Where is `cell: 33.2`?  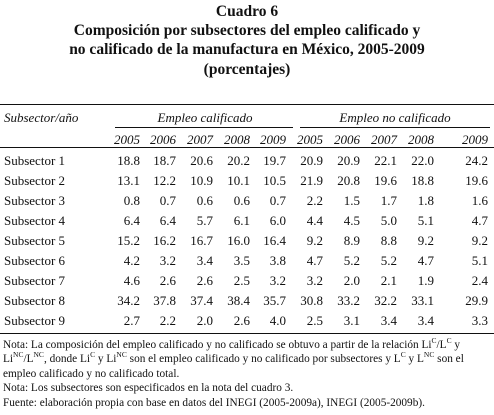
cell: 33.2 is located at coordinates (348, 300).